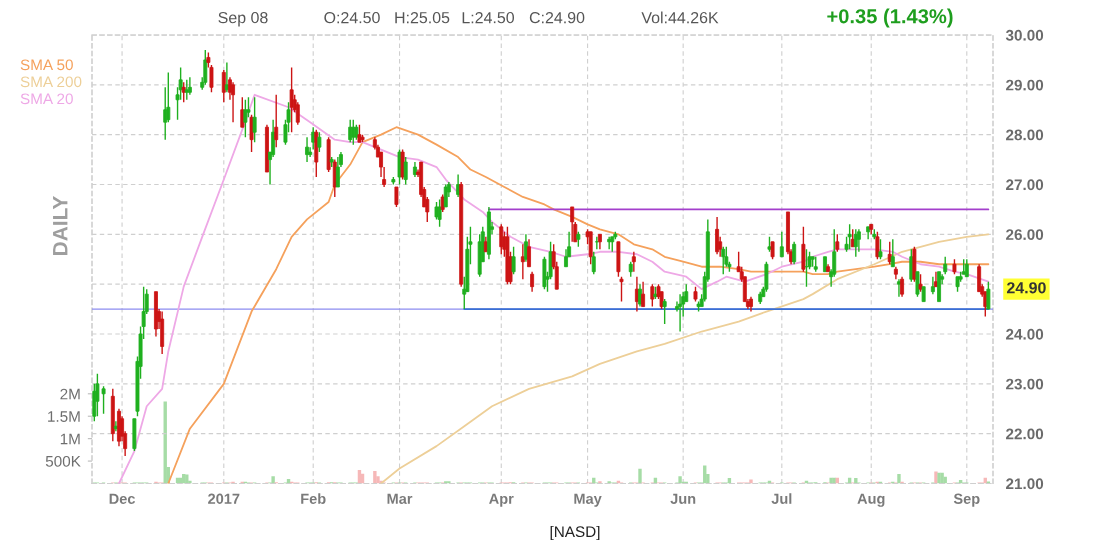  Describe the element at coordinates (352, 17) in the screenshot. I see `text: O:24.50` at that location.